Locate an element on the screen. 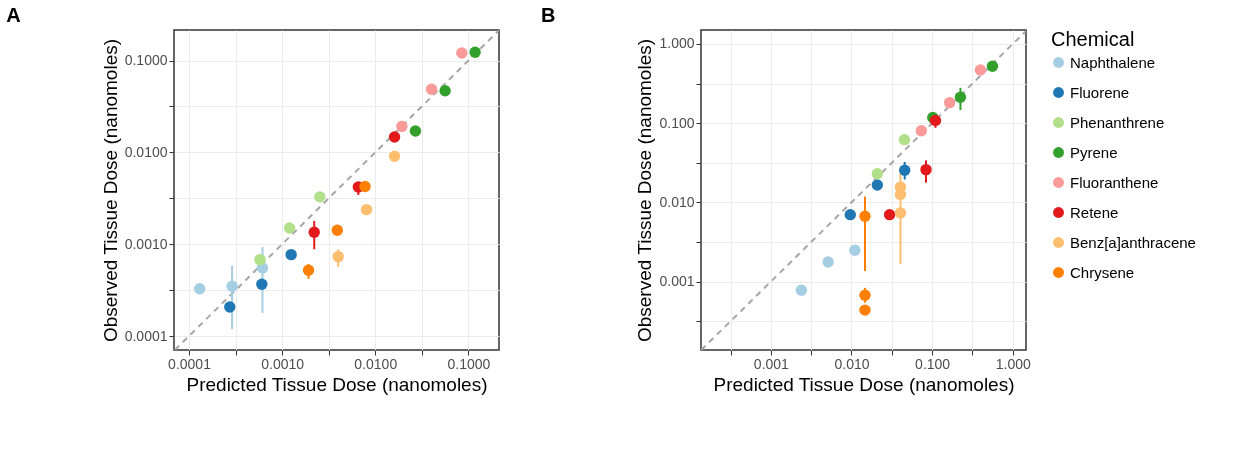  x-tick-label: 0.010 is located at coordinates (852, 363).